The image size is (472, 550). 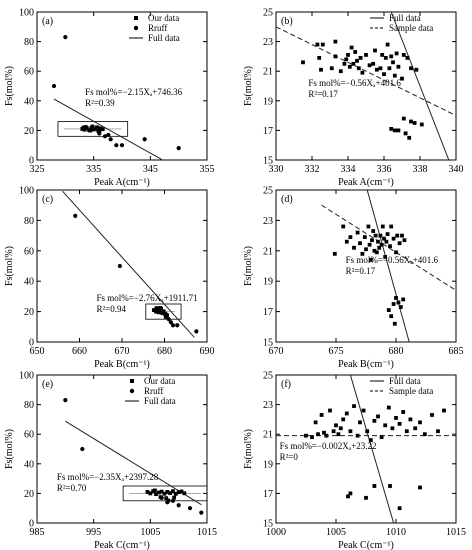 I want to click on regression-annotation: R²=0, so click(x=289, y=457).